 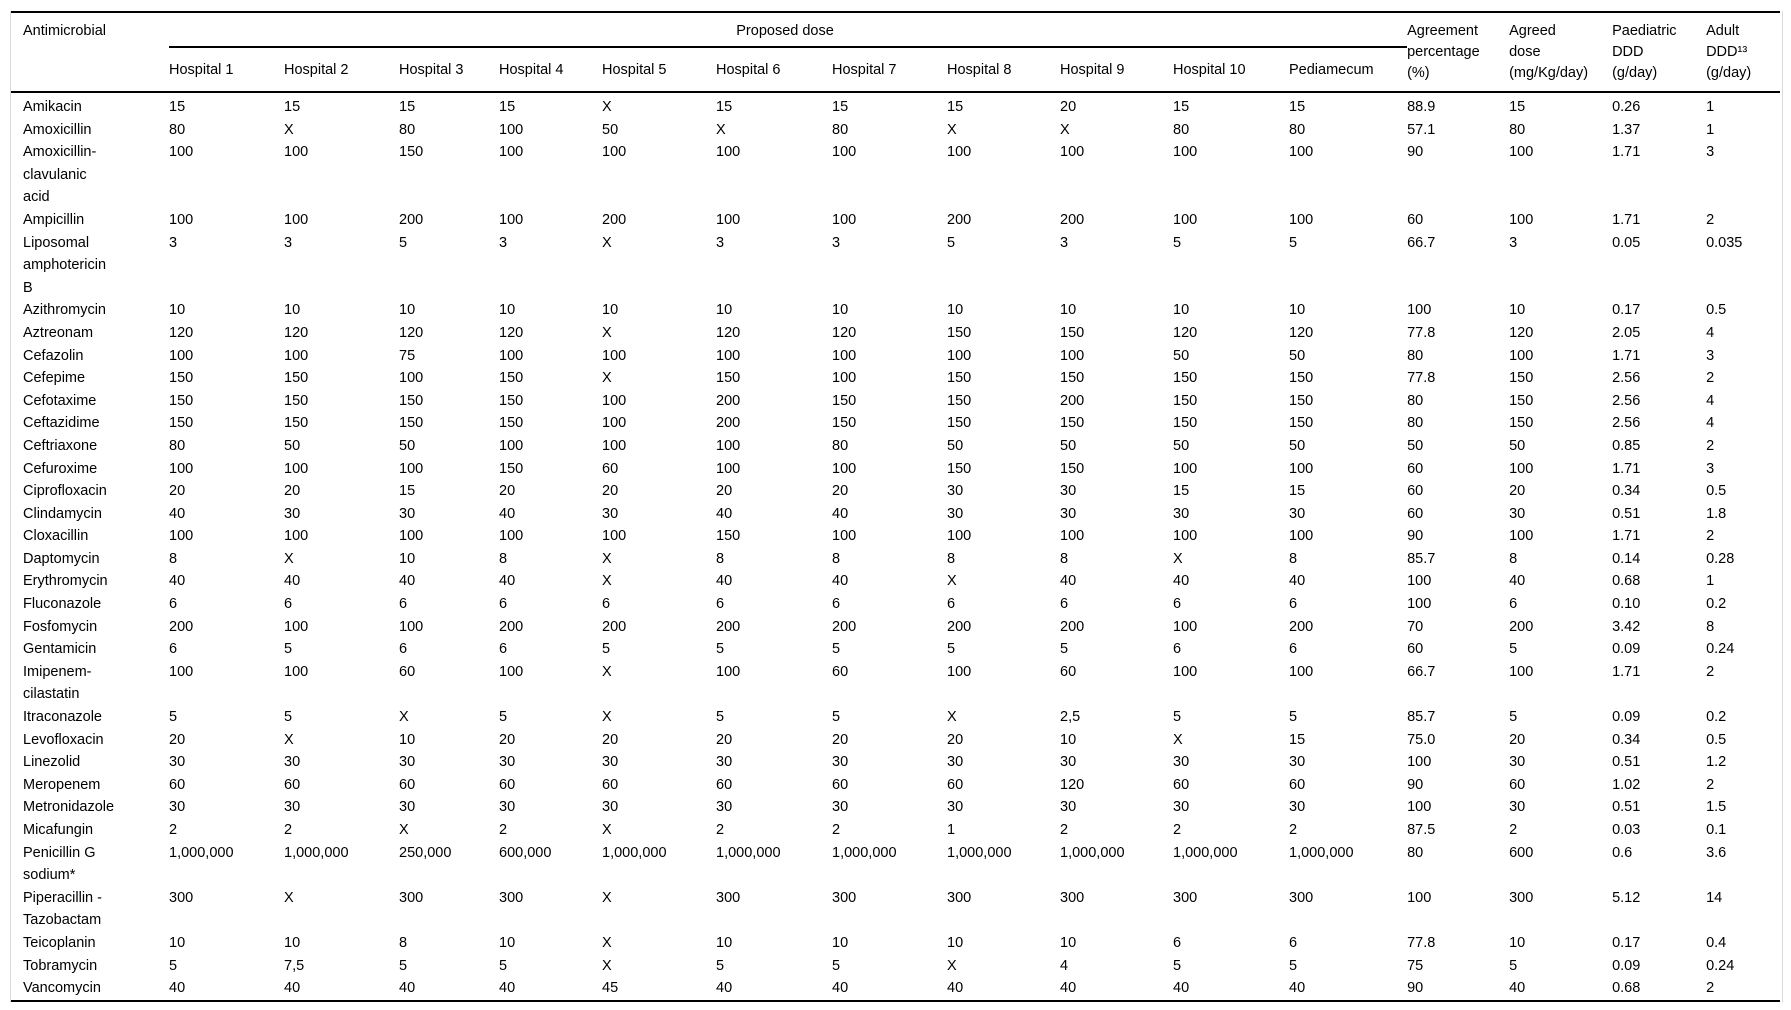 What do you see at coordinates (63, 739) in the screenshot?
I see `antimicrobial-name: Levofloxacin` at bounding box center [63, 739].